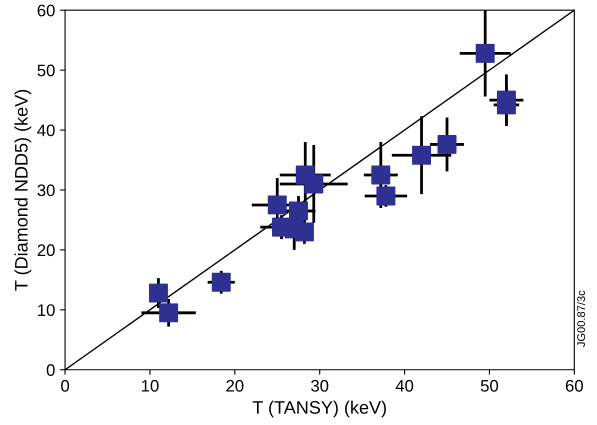 The image size is (597, 425). I want to click on x-tick-label: 10, so click(150, 386).